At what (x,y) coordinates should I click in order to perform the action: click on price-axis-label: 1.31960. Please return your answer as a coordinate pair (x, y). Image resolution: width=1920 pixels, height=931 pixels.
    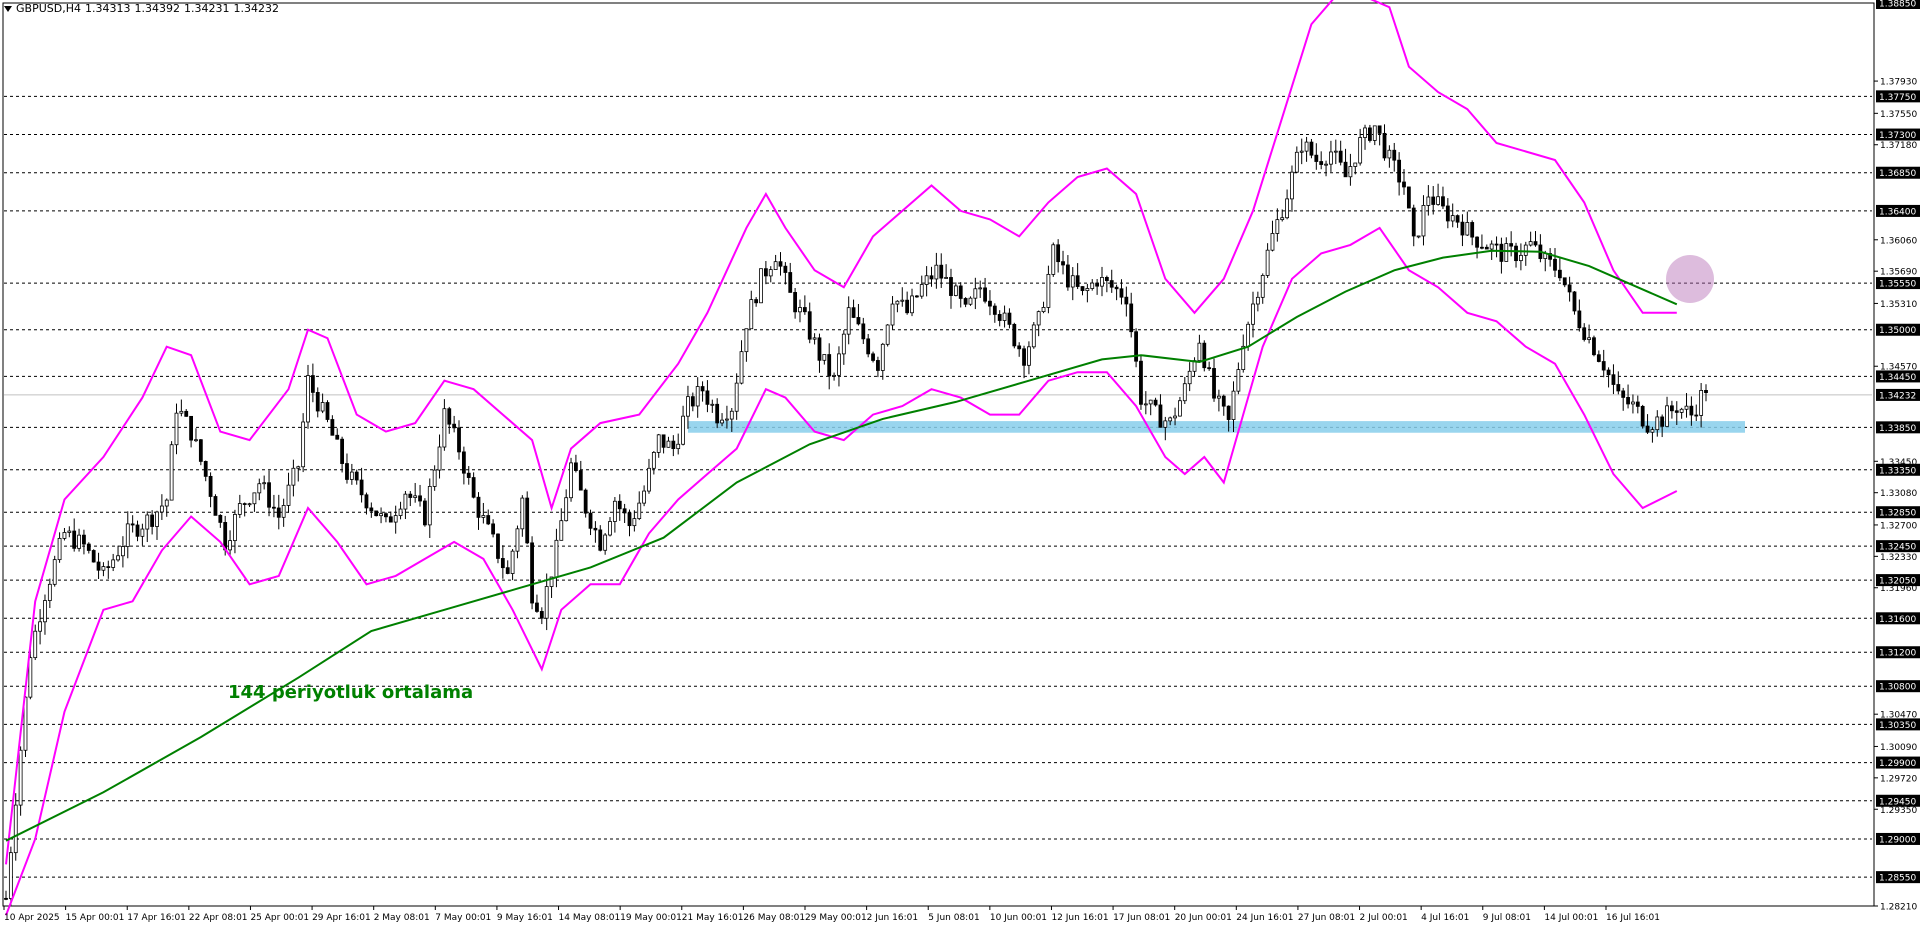
    Looking at the image, I should click on (1898, 589).